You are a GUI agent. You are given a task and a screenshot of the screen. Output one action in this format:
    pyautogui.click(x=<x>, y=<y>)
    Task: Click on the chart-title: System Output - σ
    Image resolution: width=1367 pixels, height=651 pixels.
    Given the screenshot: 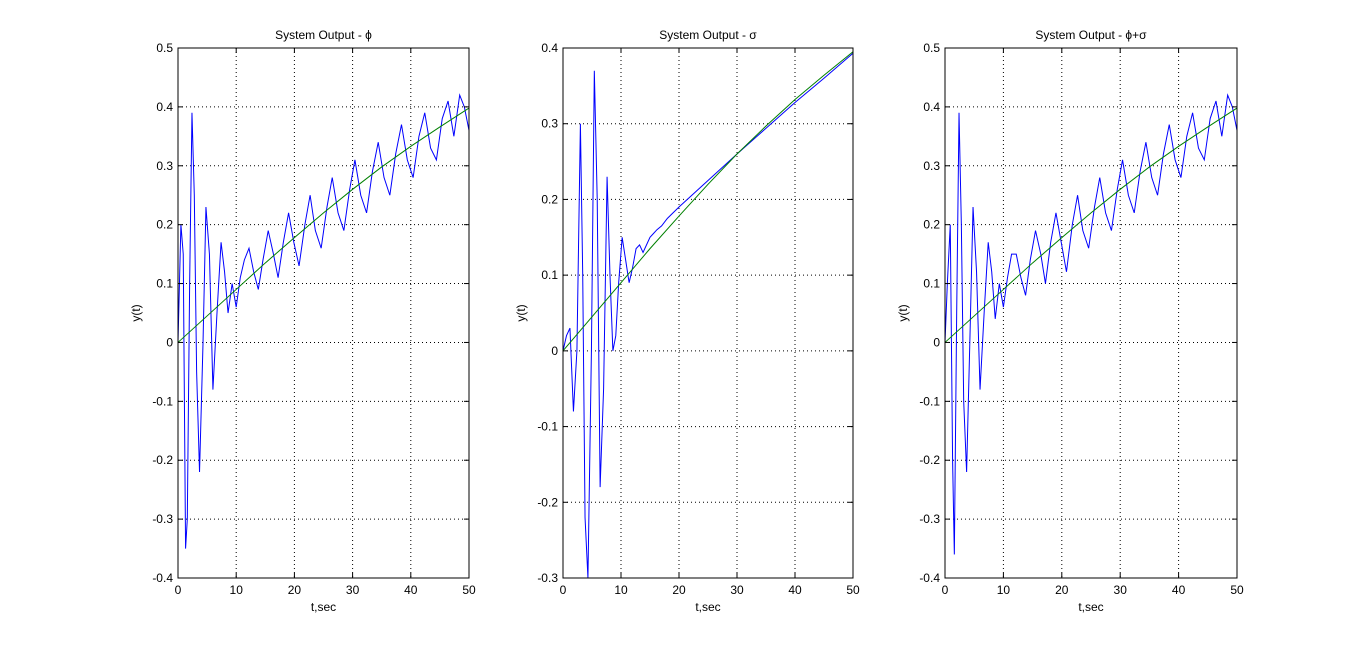 What is the action you would take?
    pyautogui.click(x=708, y=35)
    